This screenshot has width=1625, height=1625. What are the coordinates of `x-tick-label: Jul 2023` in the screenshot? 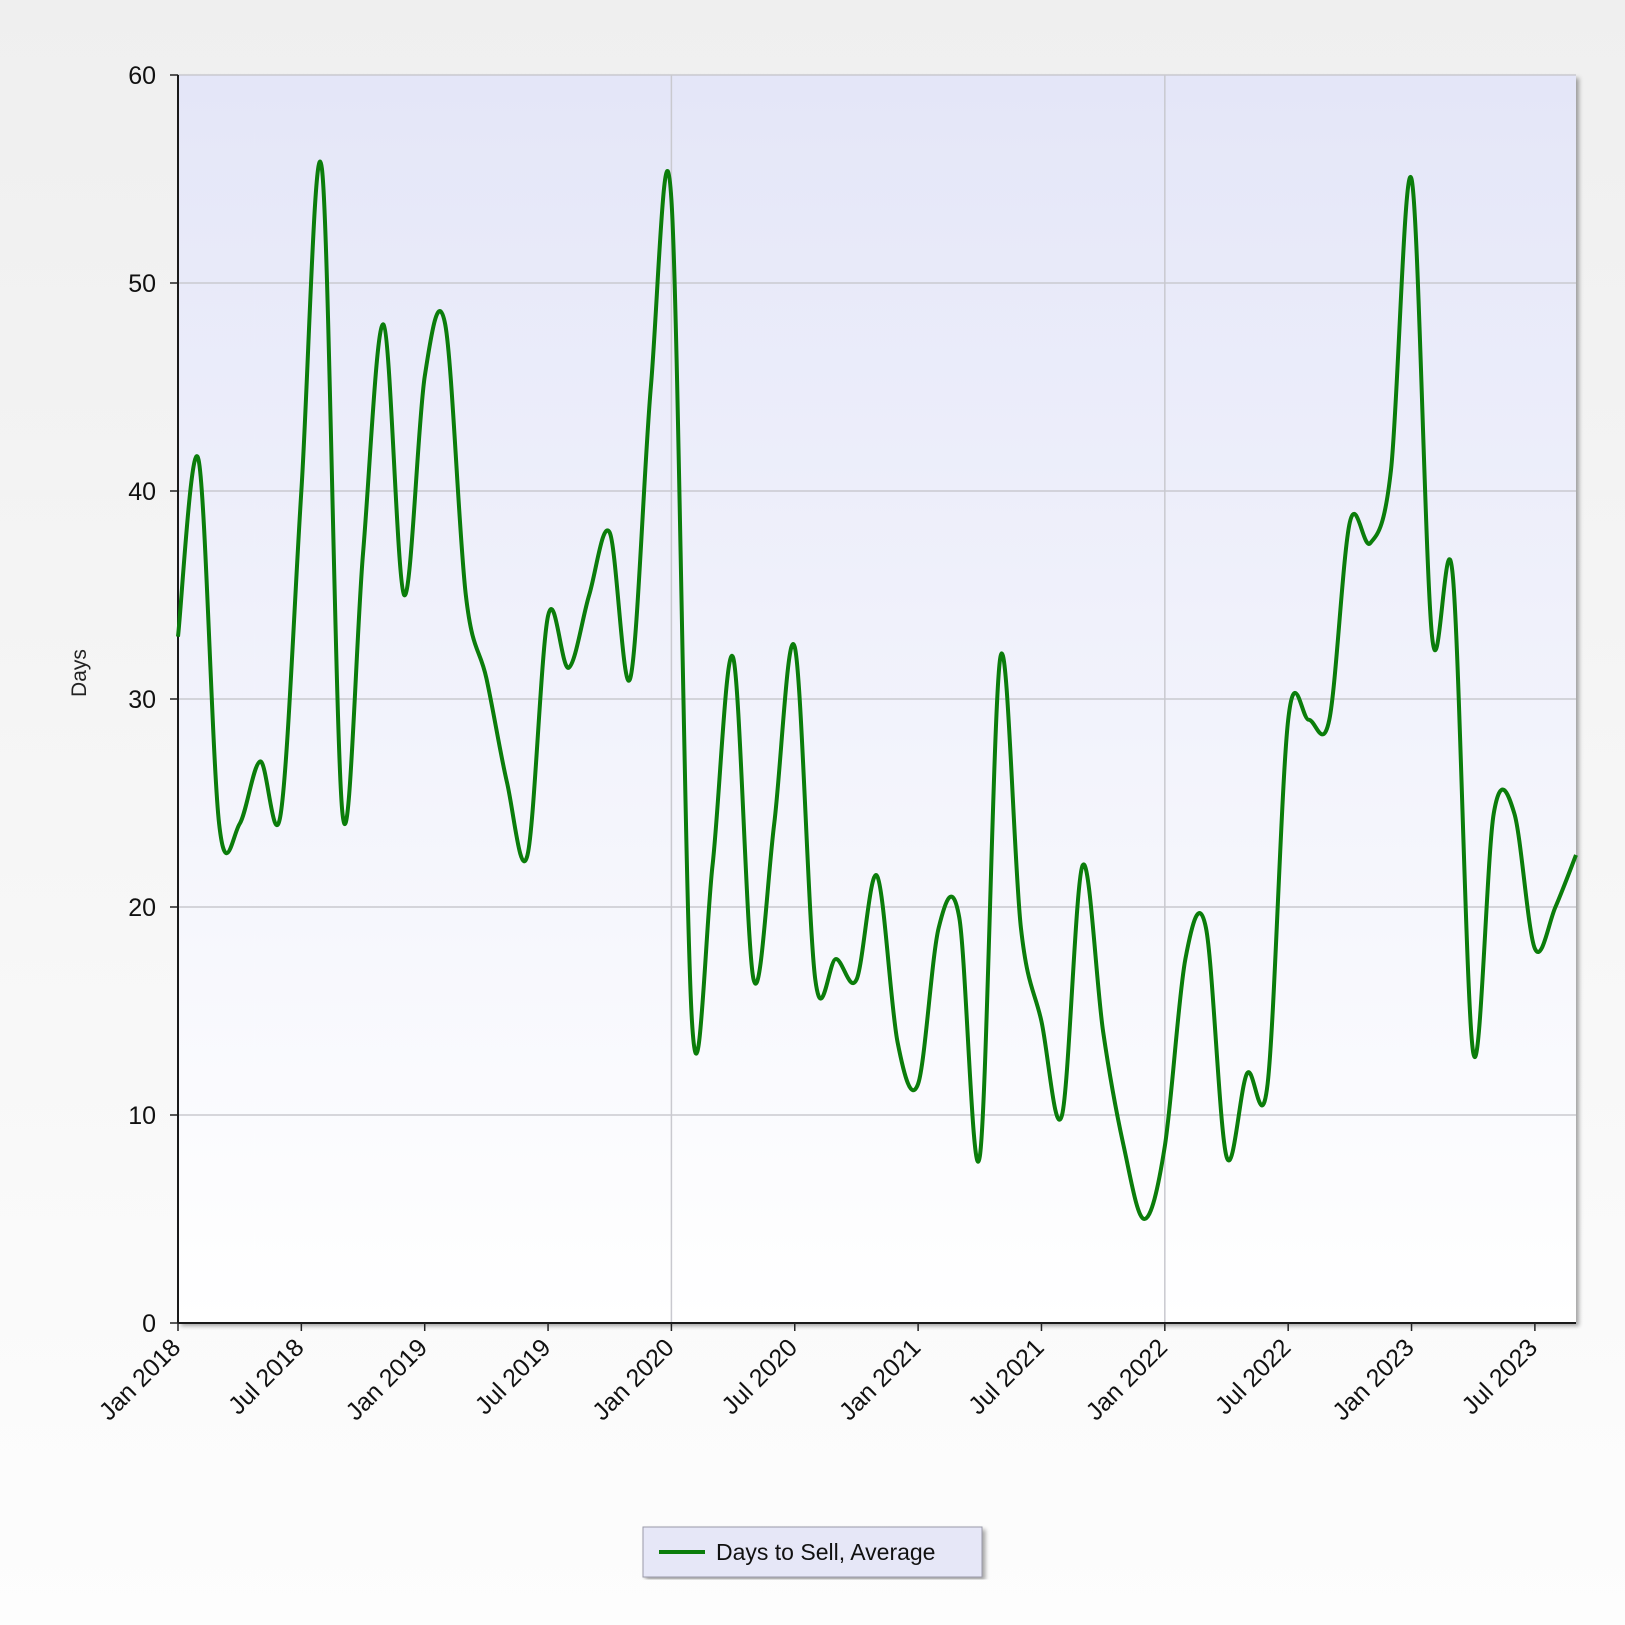 It's located at (1499, 1376).